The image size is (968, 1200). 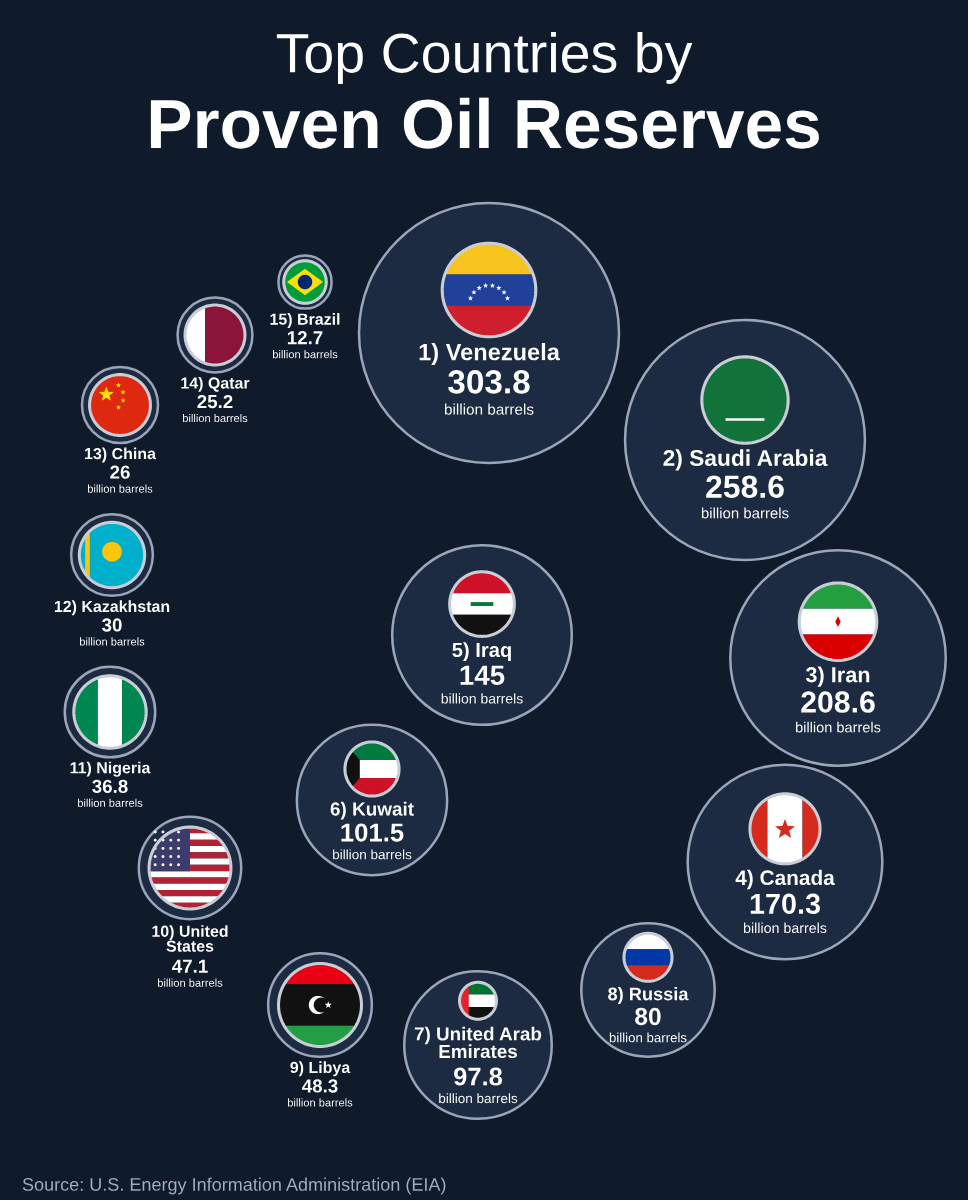 What do you see at coordinates (484, 58) in the screenshot?
I see `text: Top Countries by` at bounding box center [484, 58].